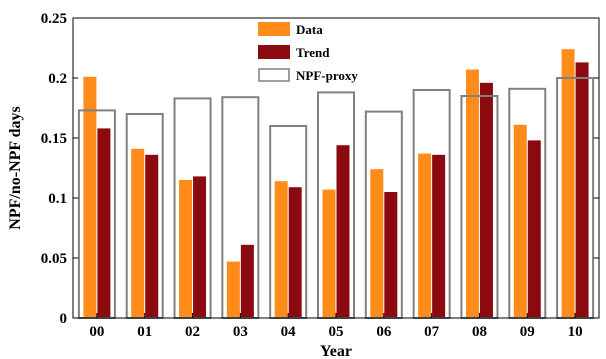 The width and height of the screenshot is (606, 359). What do you see at coordinates (309, 29) in the screenshot?
I see `legend-label: Data` at bounding box center [309, 29].